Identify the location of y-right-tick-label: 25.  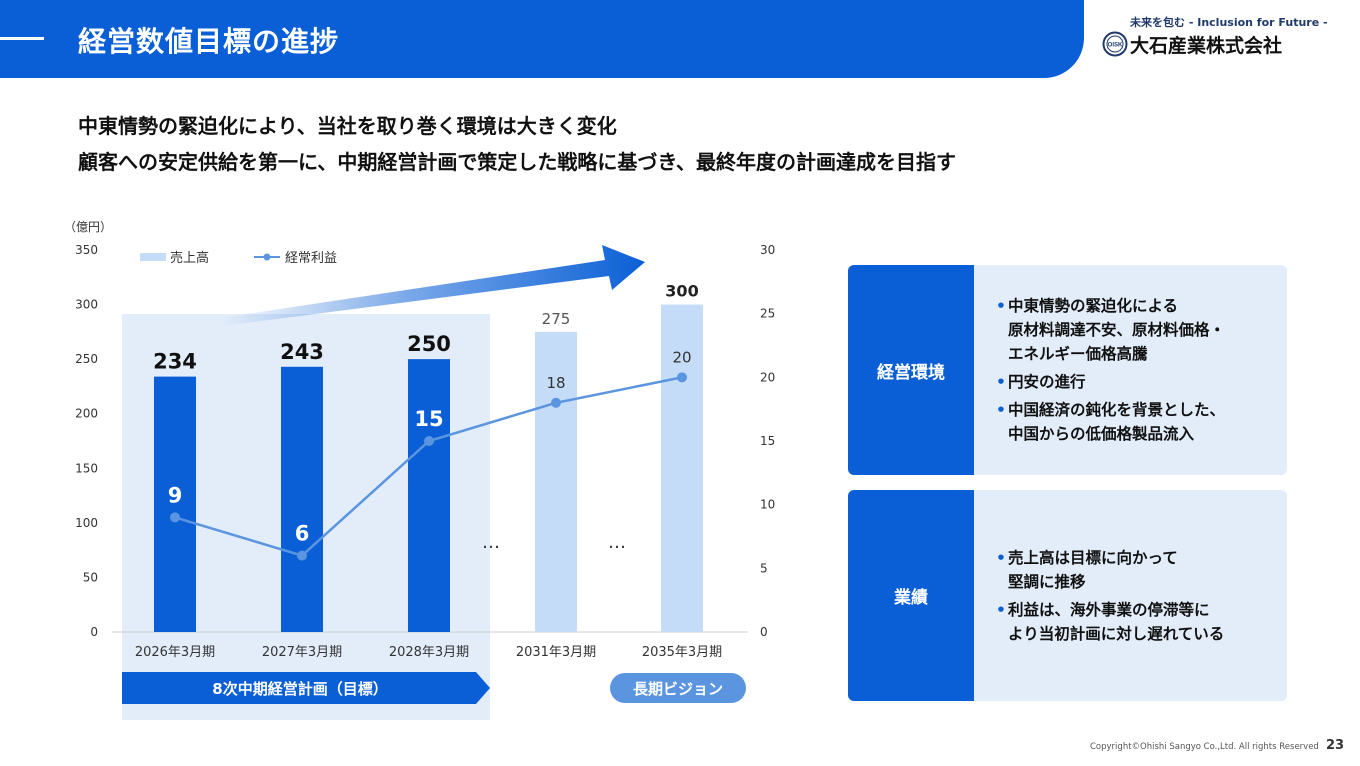
(767, 314).